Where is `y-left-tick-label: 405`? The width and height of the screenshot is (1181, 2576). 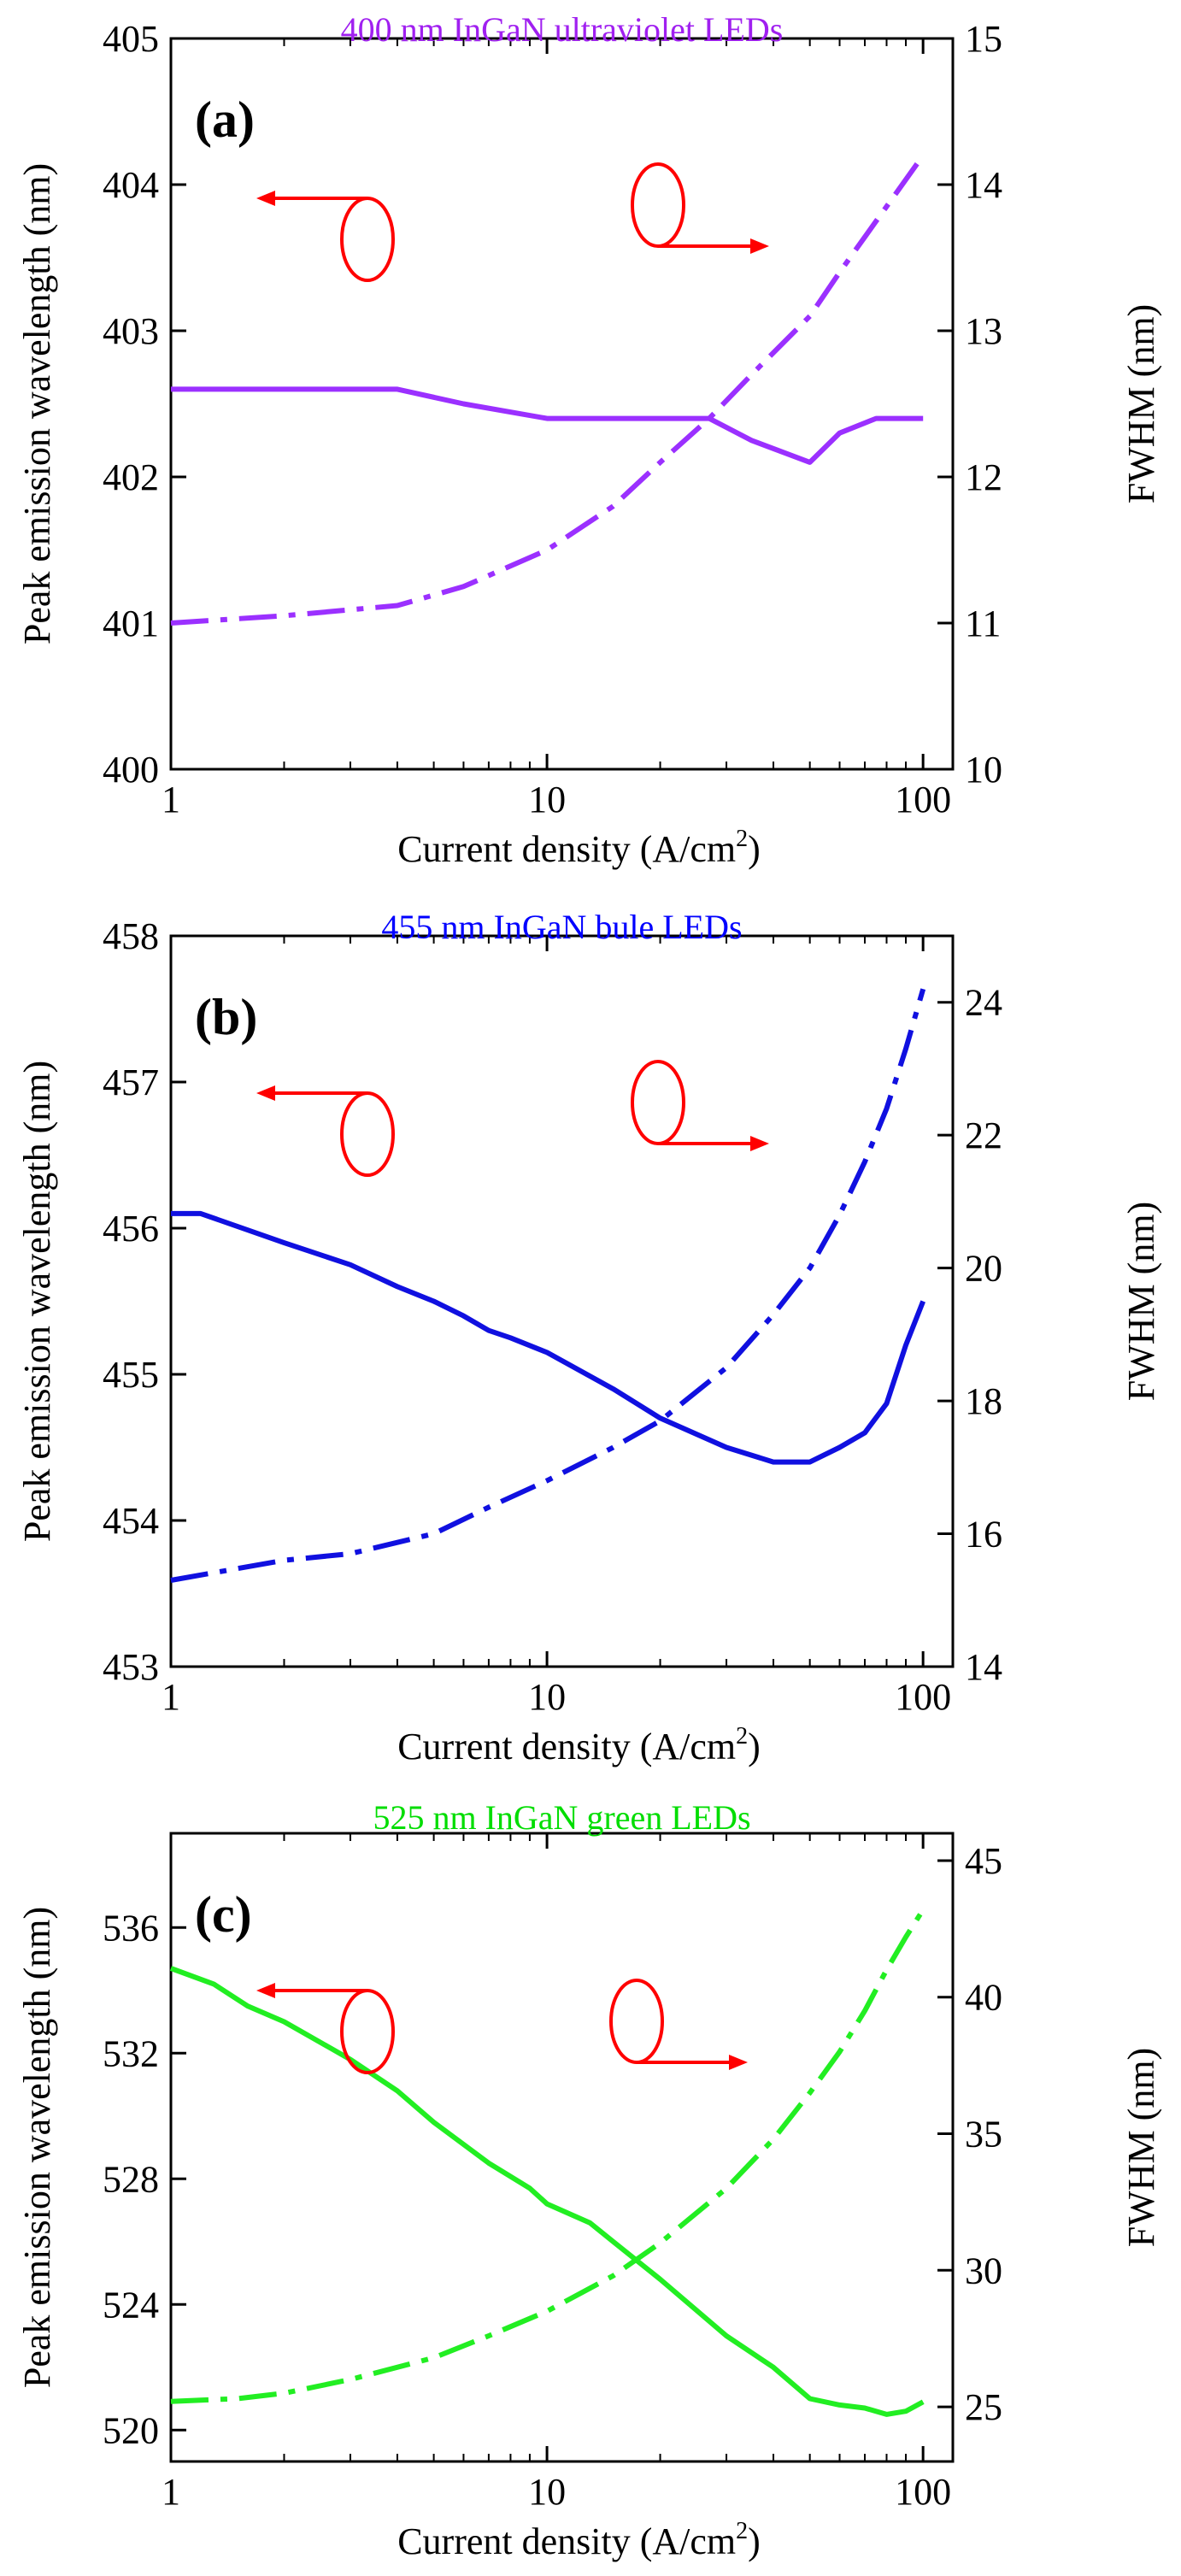 y-left-tick-label: 405 is located at coordinates (131, 39).